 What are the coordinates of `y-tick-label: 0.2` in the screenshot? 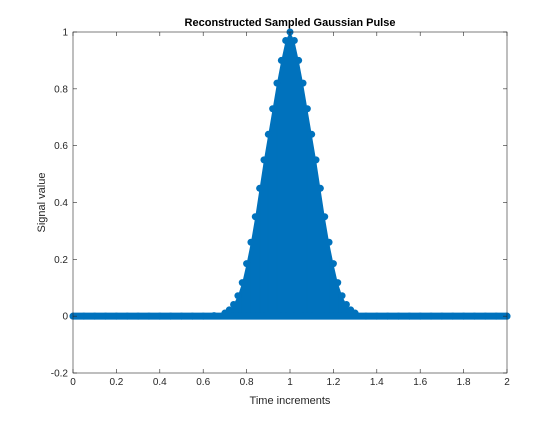 It's located at (61, 260).